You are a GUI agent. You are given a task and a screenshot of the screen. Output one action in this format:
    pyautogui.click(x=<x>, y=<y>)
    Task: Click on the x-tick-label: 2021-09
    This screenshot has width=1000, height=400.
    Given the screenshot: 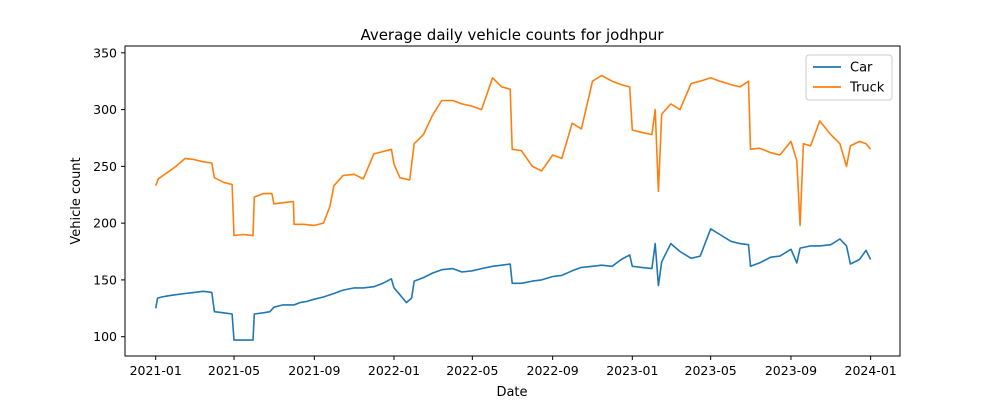 What is the action you would take?
    pyautogui.click(x=314, y=370)
    